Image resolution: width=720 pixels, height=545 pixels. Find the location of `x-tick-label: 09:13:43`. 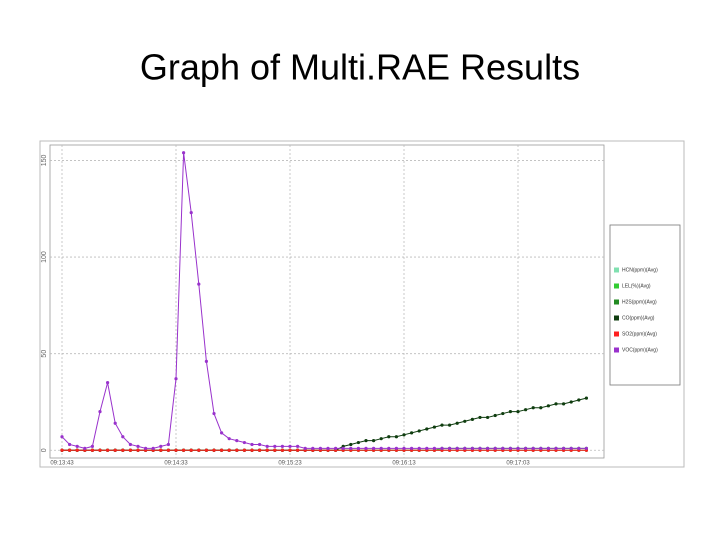

x-tick-label: 09:13:43 is located at coordinates (62, 464).